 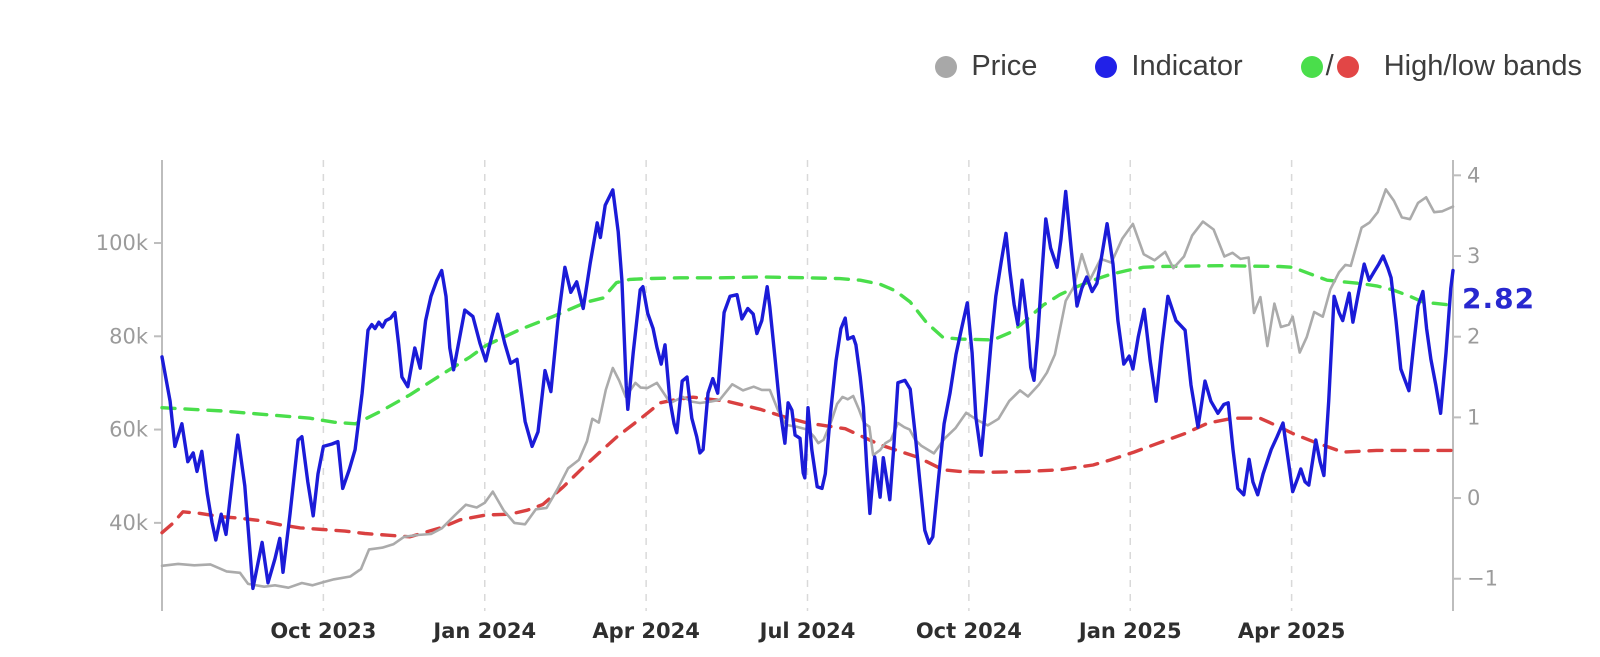 What do you see at coordinates (645, 631) in the screenshot?
I see `x-tick-label: Apr 2024` at bounding box center [645, 631].